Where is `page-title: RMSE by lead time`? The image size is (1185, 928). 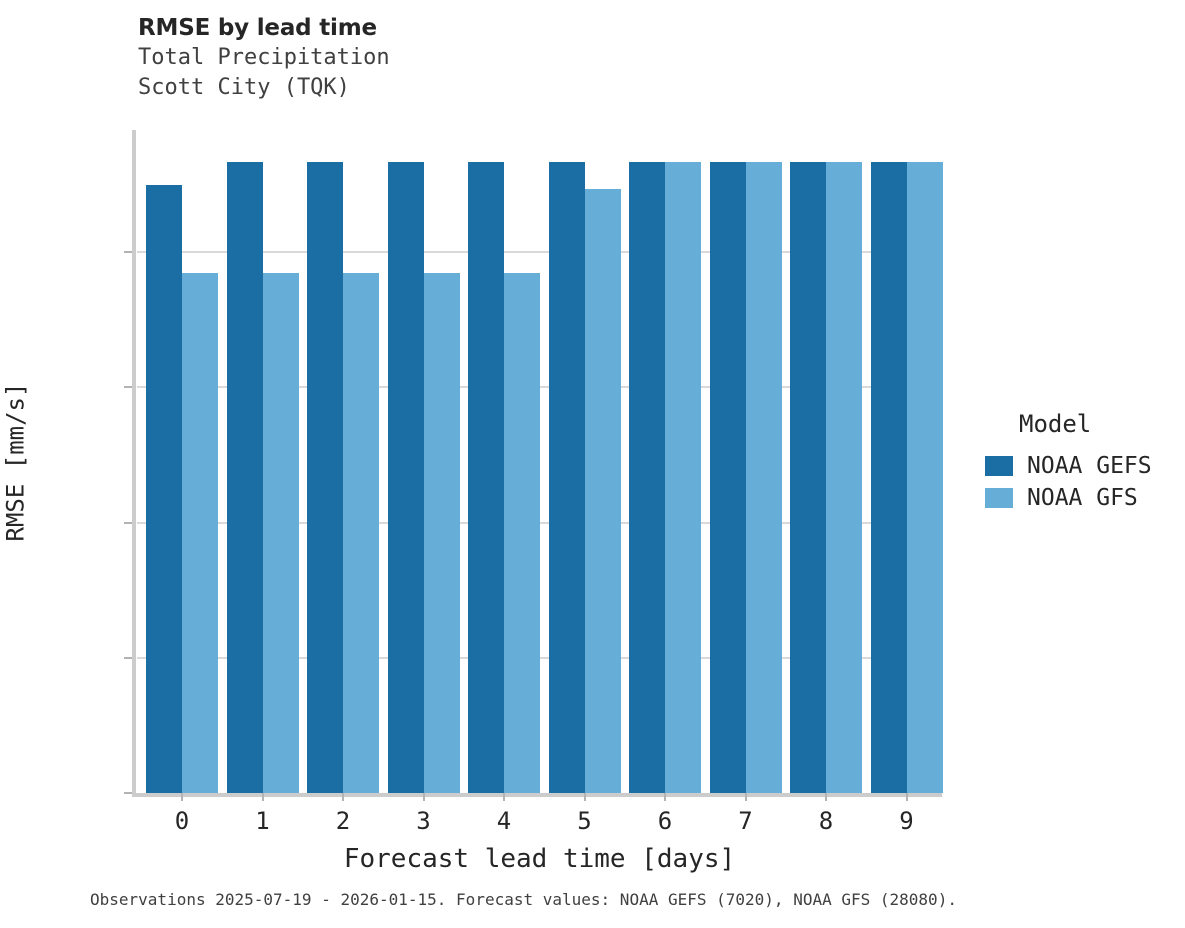 page-title: RMSE by lead time is located at coordinates (257, 28).